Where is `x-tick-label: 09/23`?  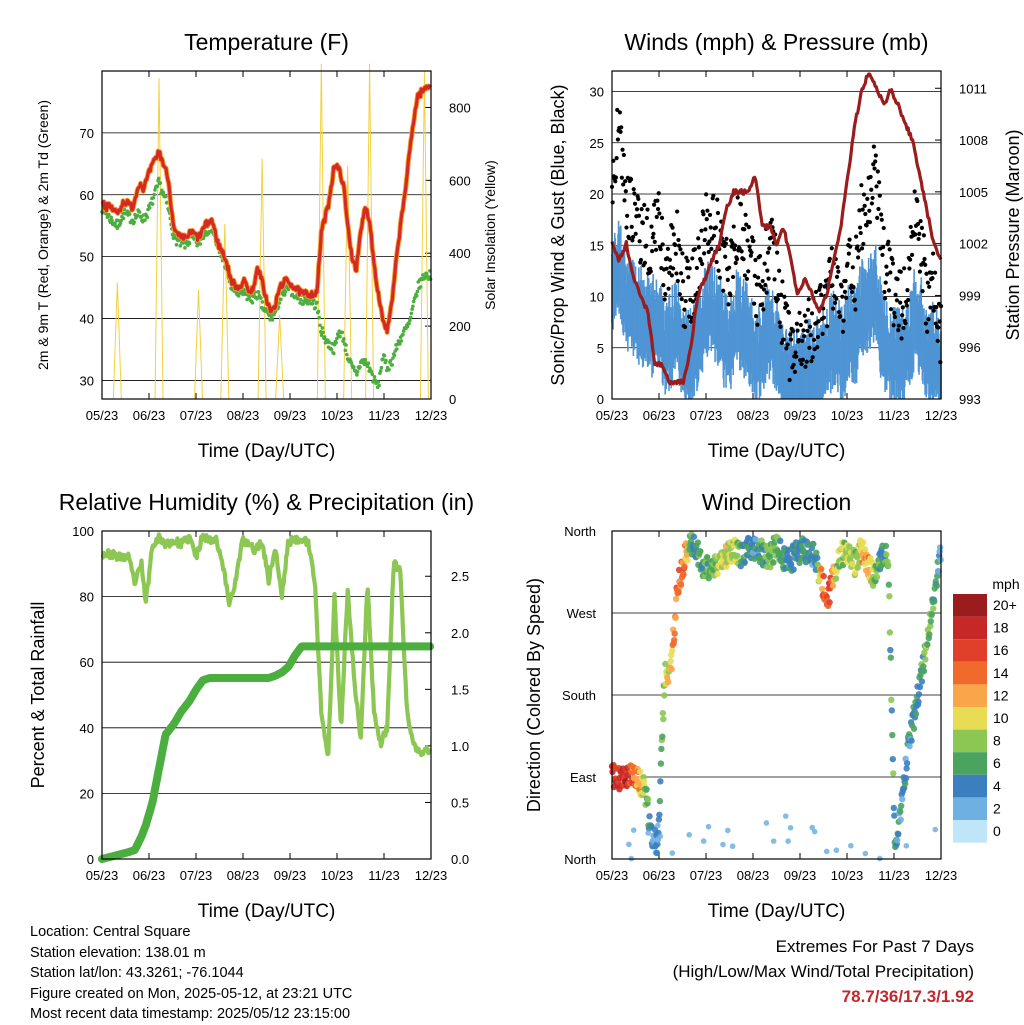 x-tick-label: 09/23 is located at coordinates (800, 875).